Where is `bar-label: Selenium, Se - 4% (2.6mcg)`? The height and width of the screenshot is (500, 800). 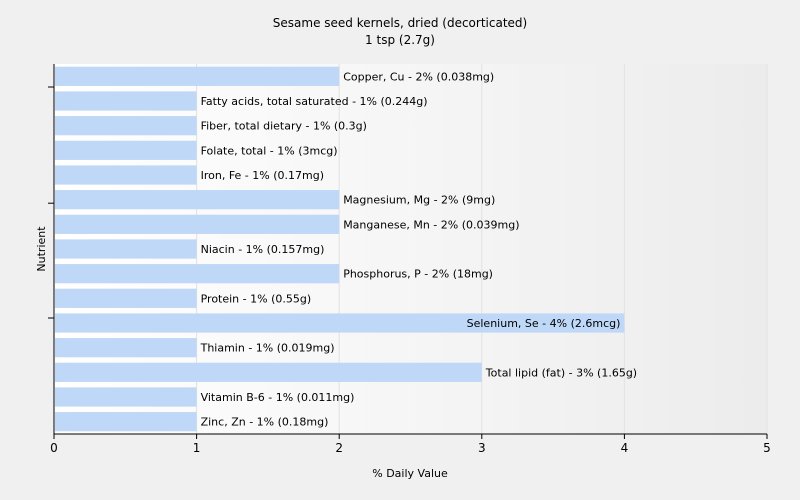
bar-label: Selenium, Se - 4% (2.6mcg) is located at coordinates (544, 323).